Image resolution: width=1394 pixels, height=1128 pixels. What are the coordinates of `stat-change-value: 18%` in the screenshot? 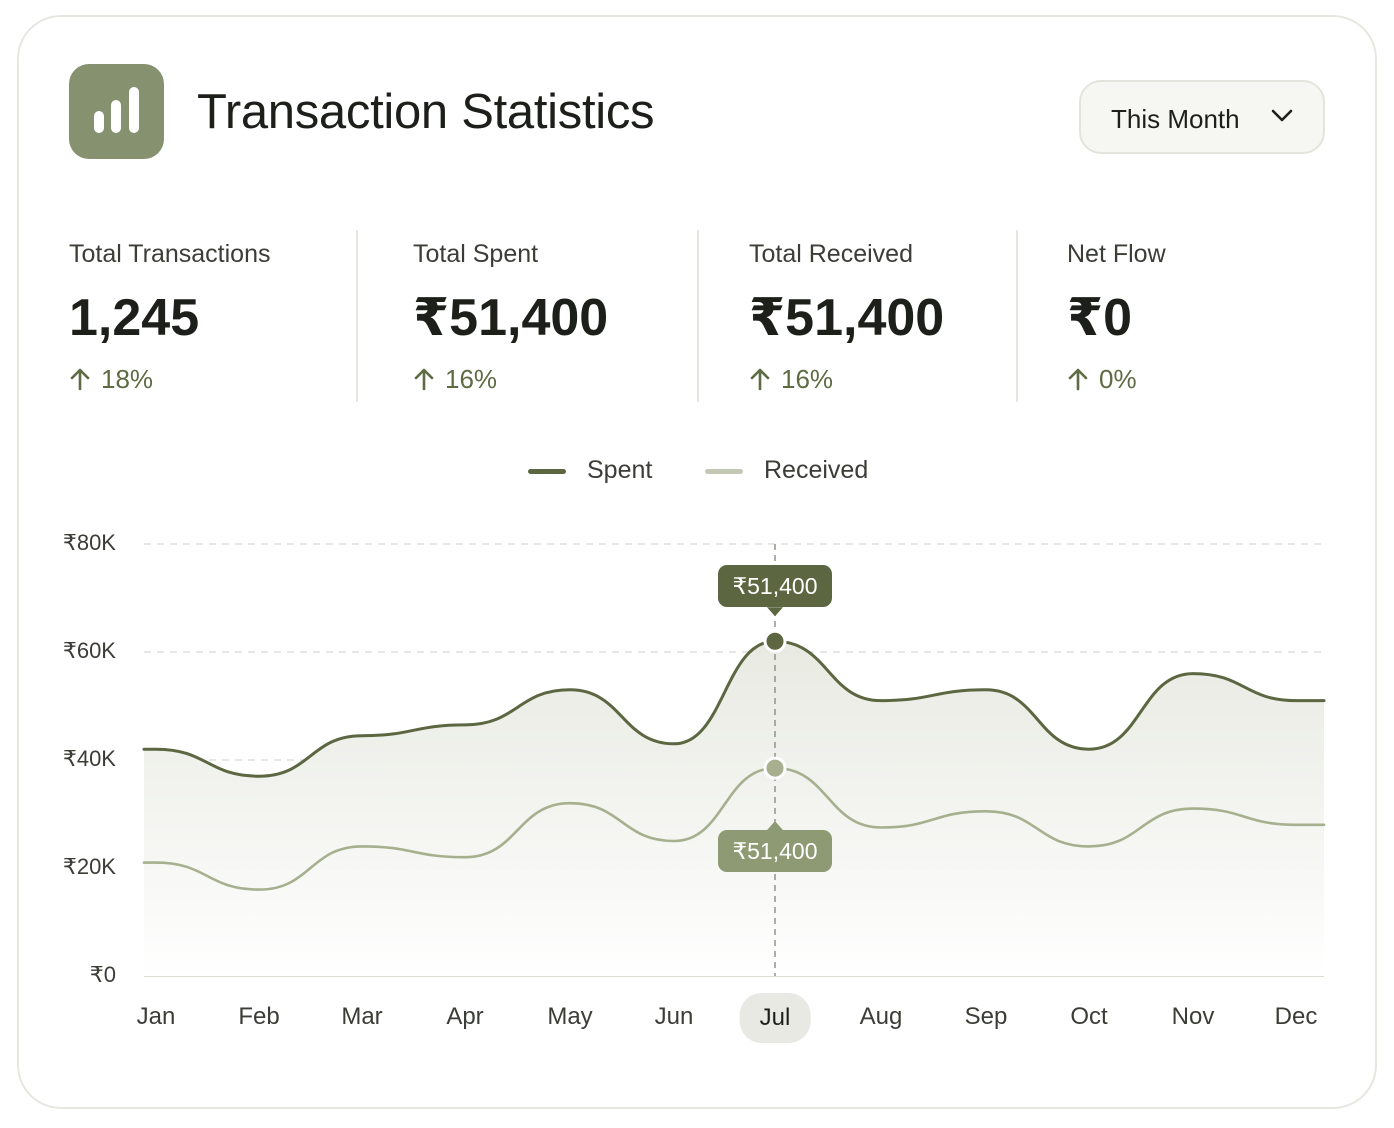 It's located at (127, 379).